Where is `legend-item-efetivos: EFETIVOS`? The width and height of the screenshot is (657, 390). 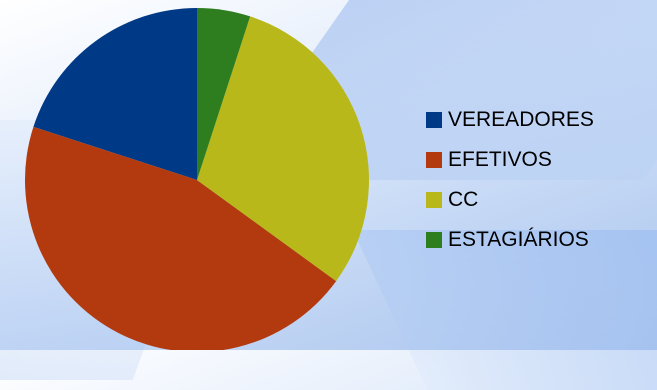 legend-item-efetivos: EFETIVOS is located at coordinates (510, 160).